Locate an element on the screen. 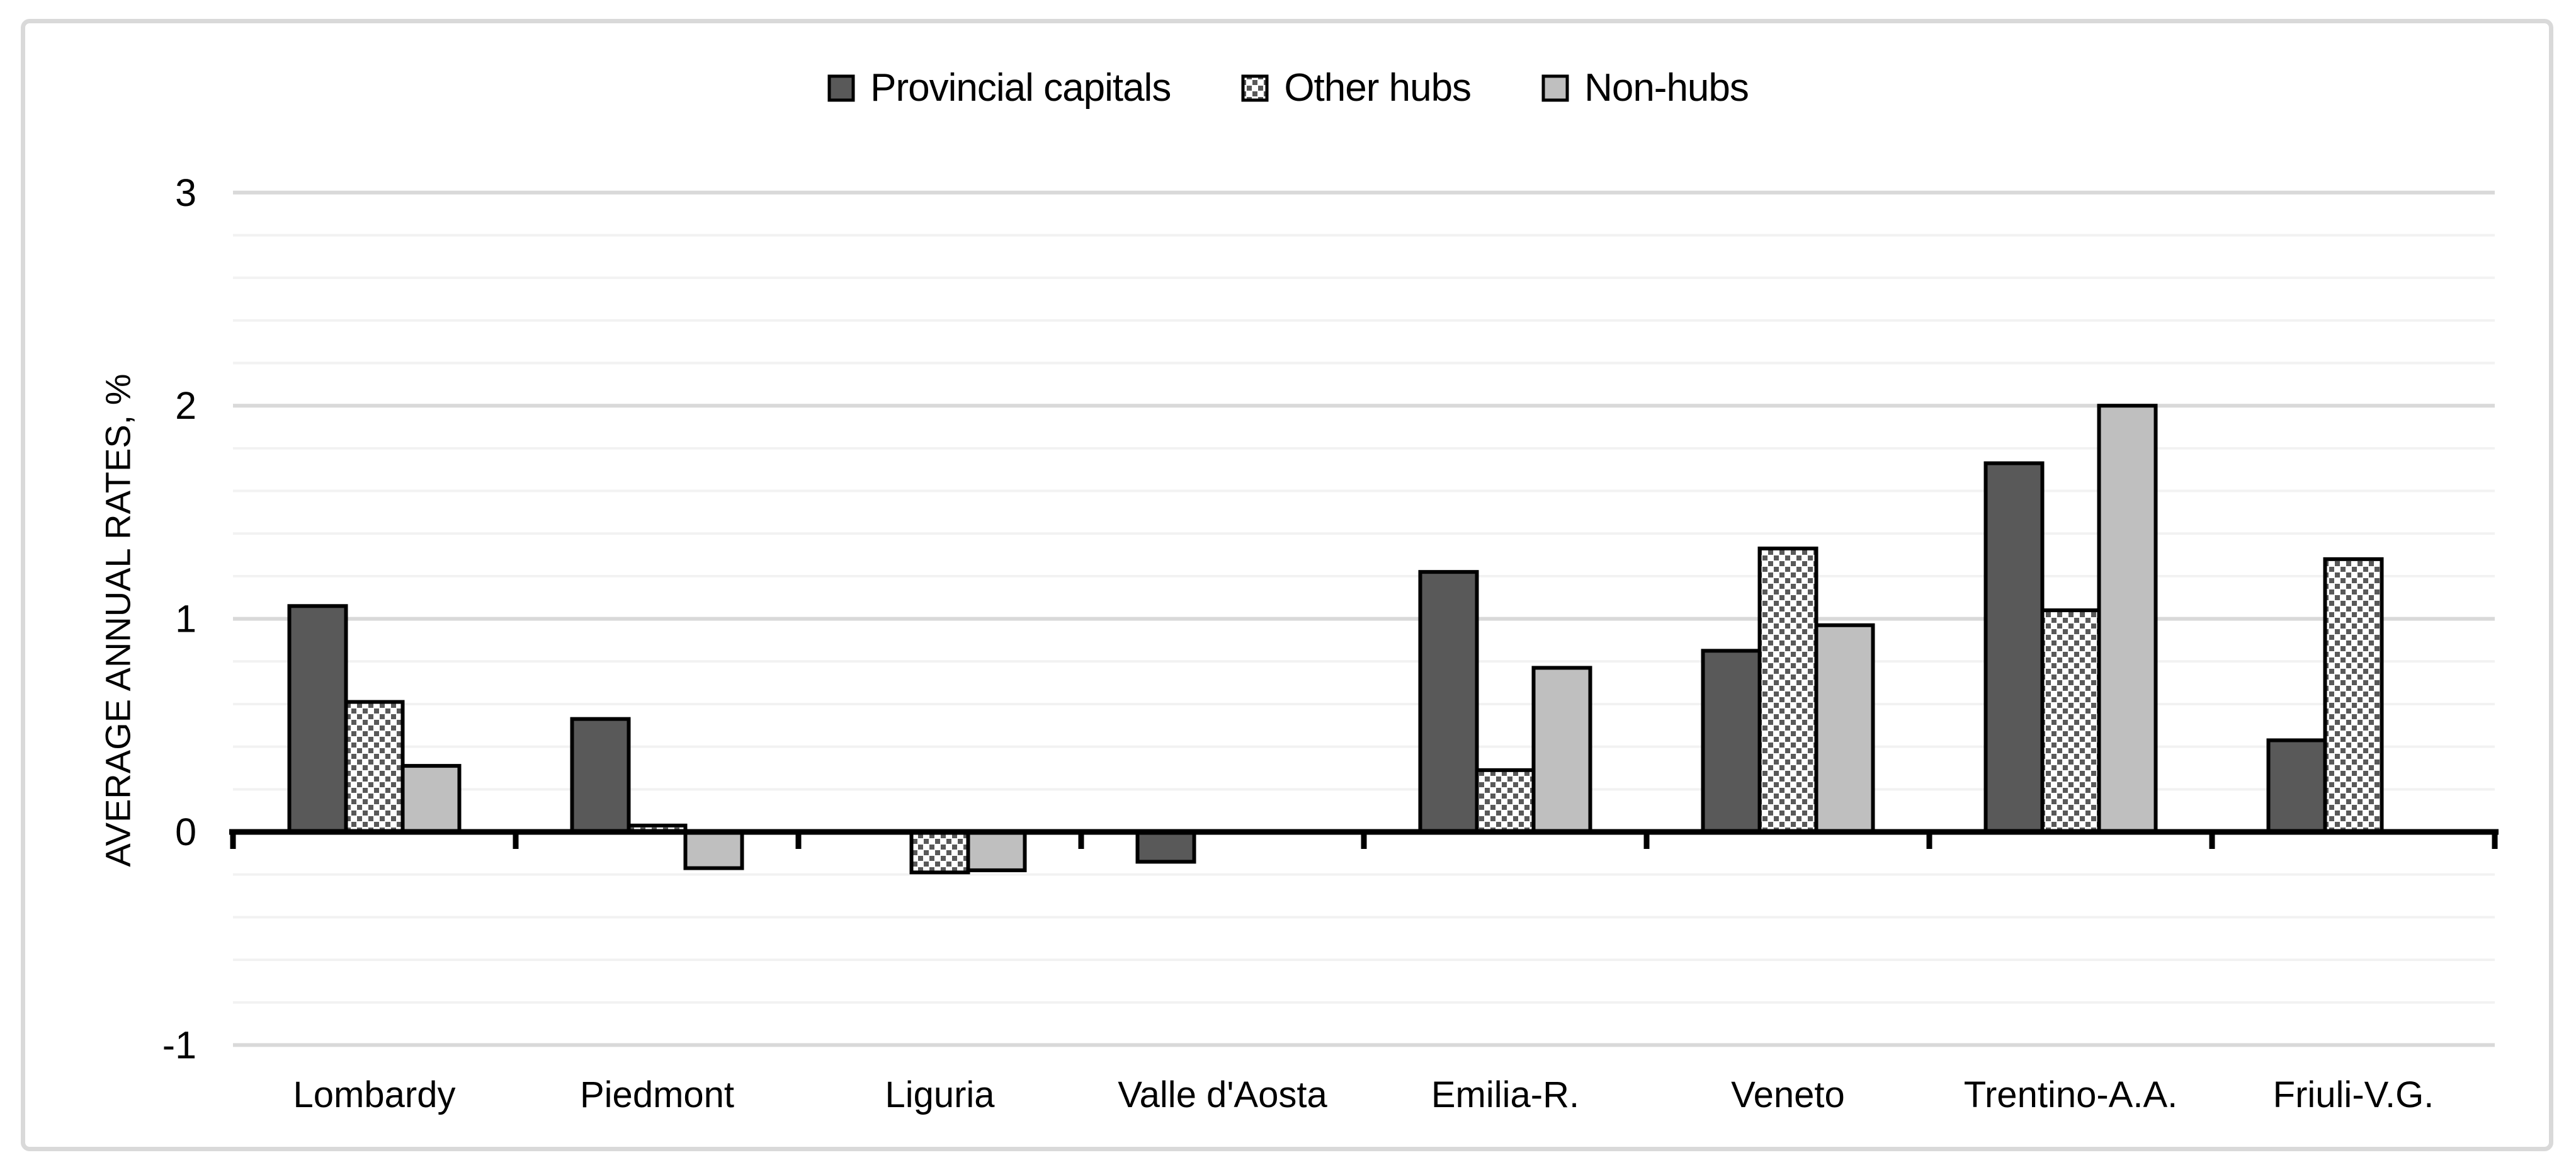 The image size is (2576, 1172). bar-provincial-capitals-friuli-v-g is located at coordinates (2296, 786).